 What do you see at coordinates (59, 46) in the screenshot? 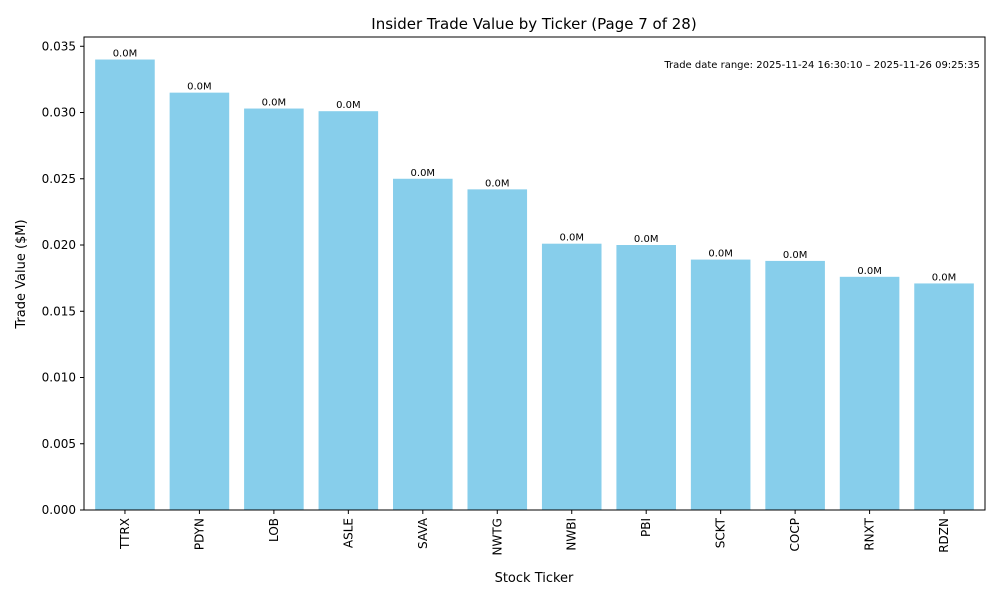
I see `y-tick-label: 0.035` at bounding box center [59, 46].